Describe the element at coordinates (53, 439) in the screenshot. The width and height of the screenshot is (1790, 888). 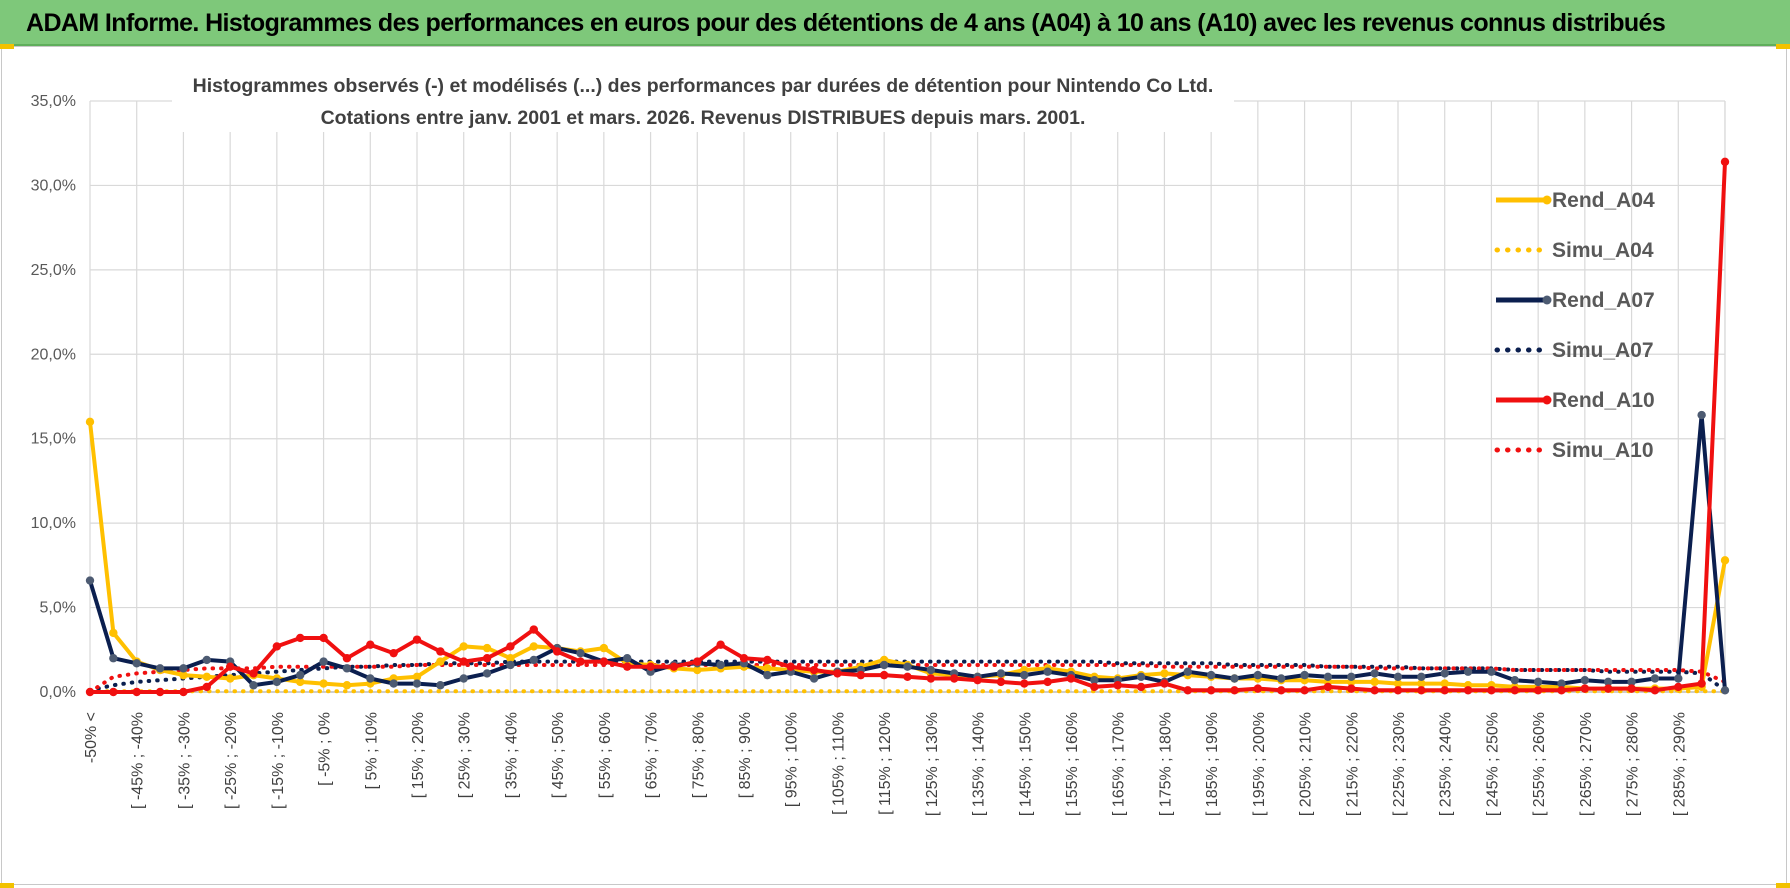
I see `y-tick-label: 15,0%` at that location.